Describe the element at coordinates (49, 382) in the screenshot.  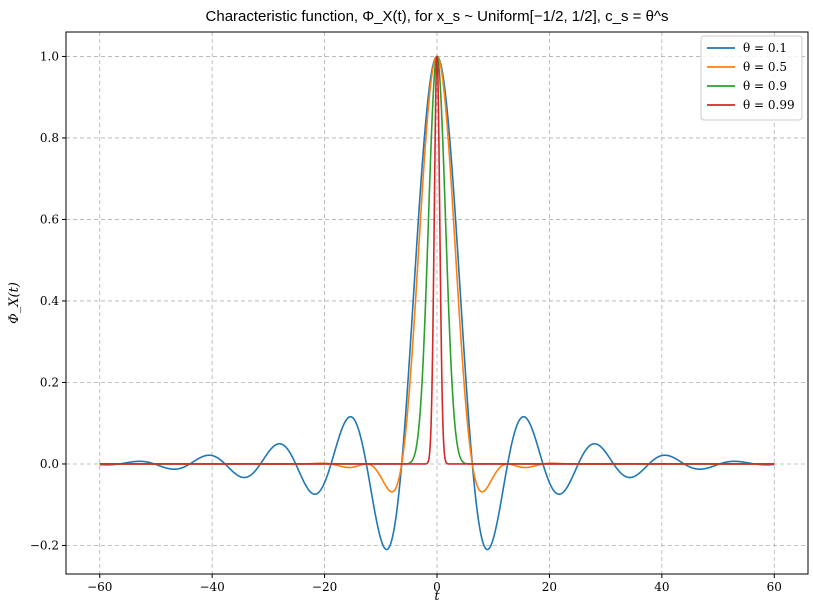
I see `y-tick-label: 0.2` at that location.